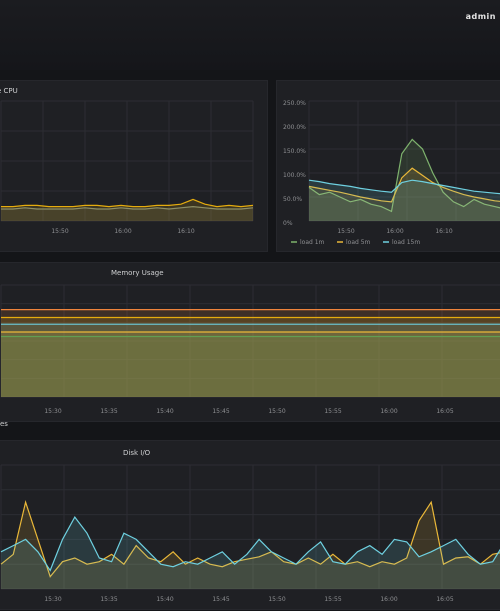  What do you see at coordinates (292, 199) in the screenshot?
I see `y-tick-label: 50.0%` at bounding box center [292, 199].